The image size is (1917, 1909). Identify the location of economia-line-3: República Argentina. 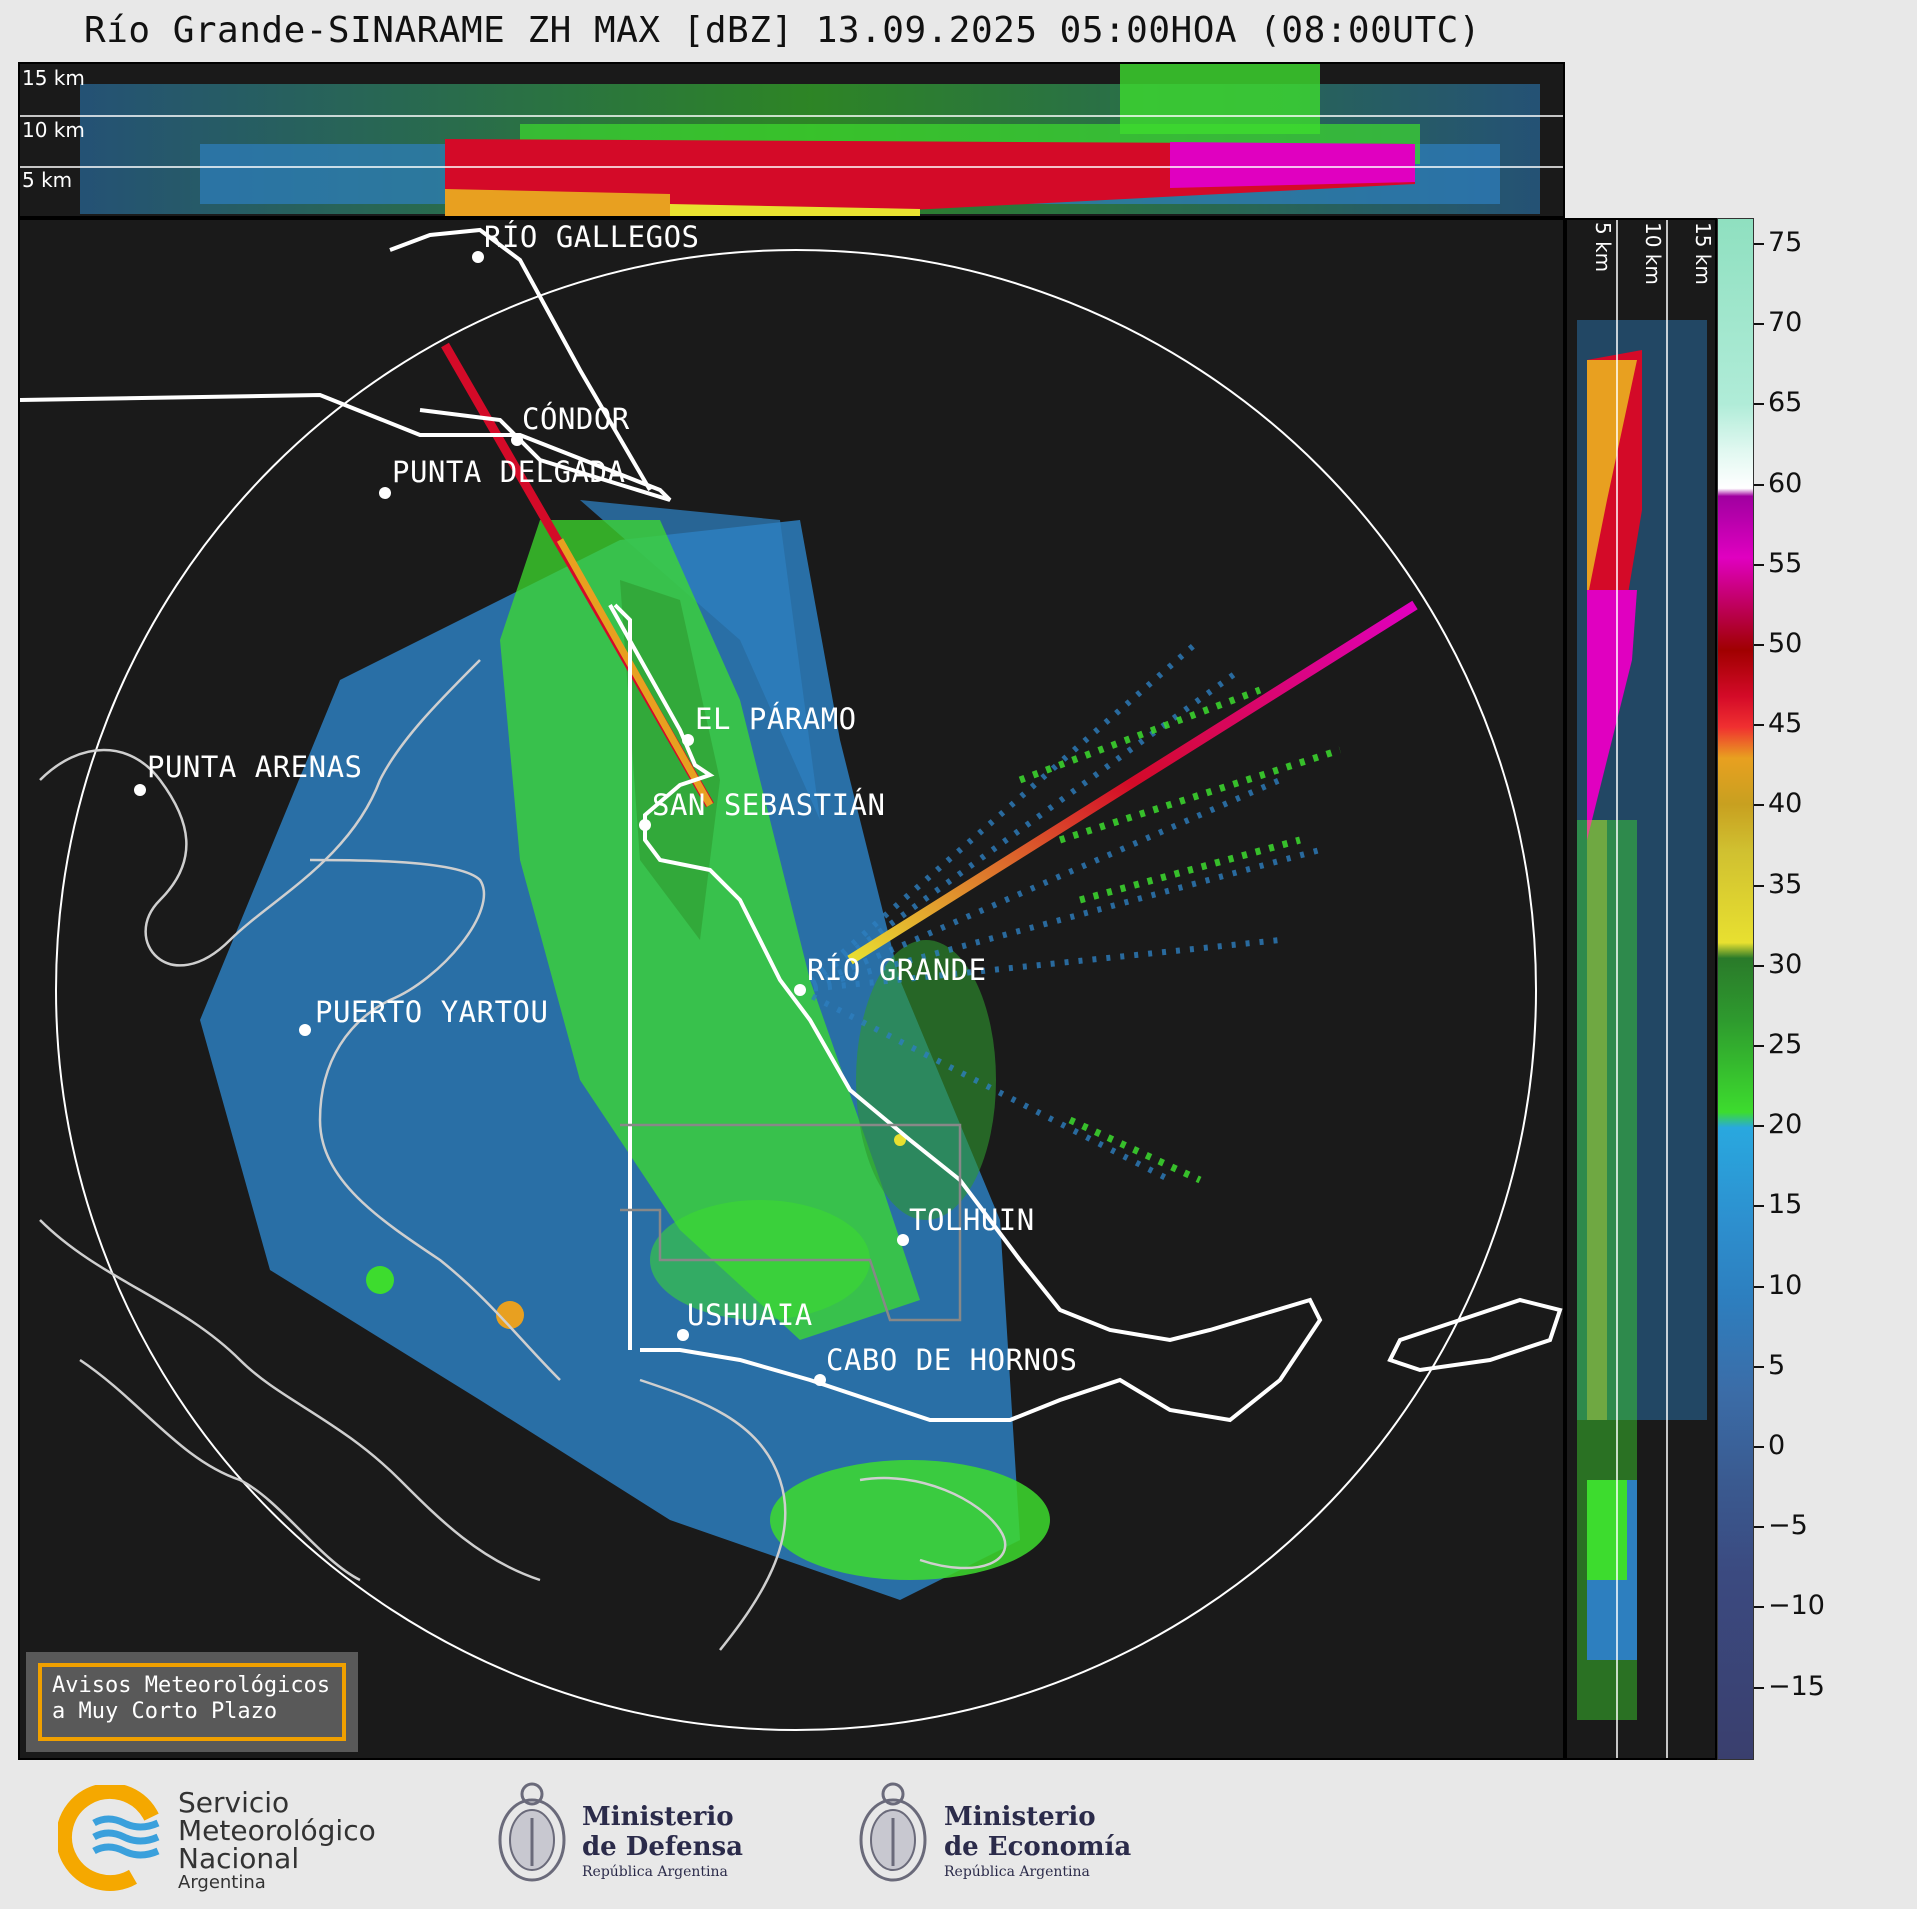
(1017, 1872).